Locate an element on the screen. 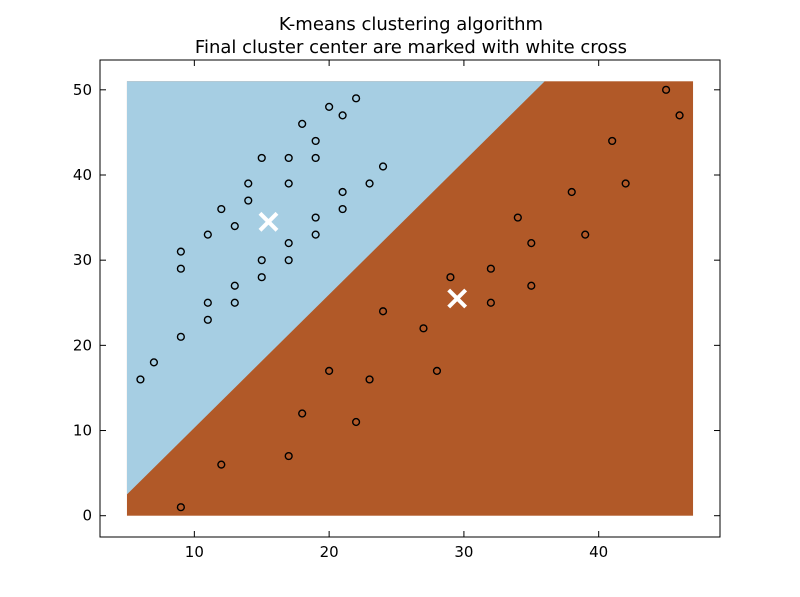 This screenshot has height=597, width=800. chart-title: K-means clustering algorithm is located at coordinates (411, 24).